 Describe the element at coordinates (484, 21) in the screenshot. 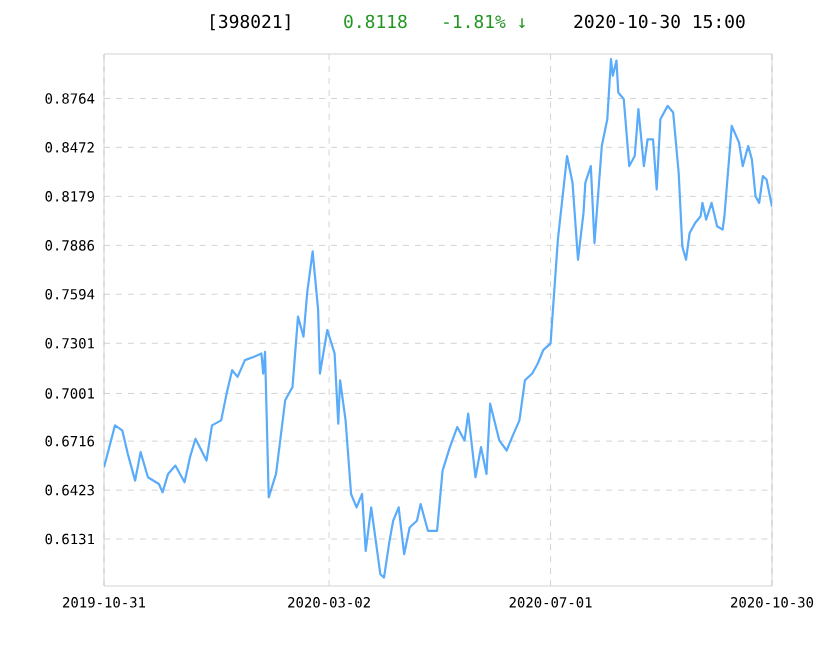

I see `text: -1.81% ↓` at that location.